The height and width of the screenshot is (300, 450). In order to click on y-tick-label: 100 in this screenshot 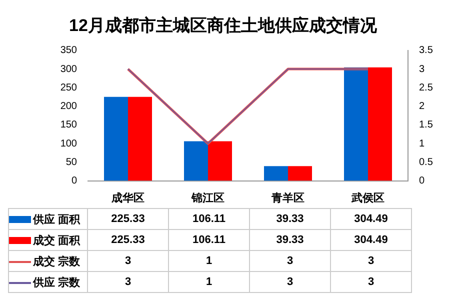, I will do `click(69, 144)`.